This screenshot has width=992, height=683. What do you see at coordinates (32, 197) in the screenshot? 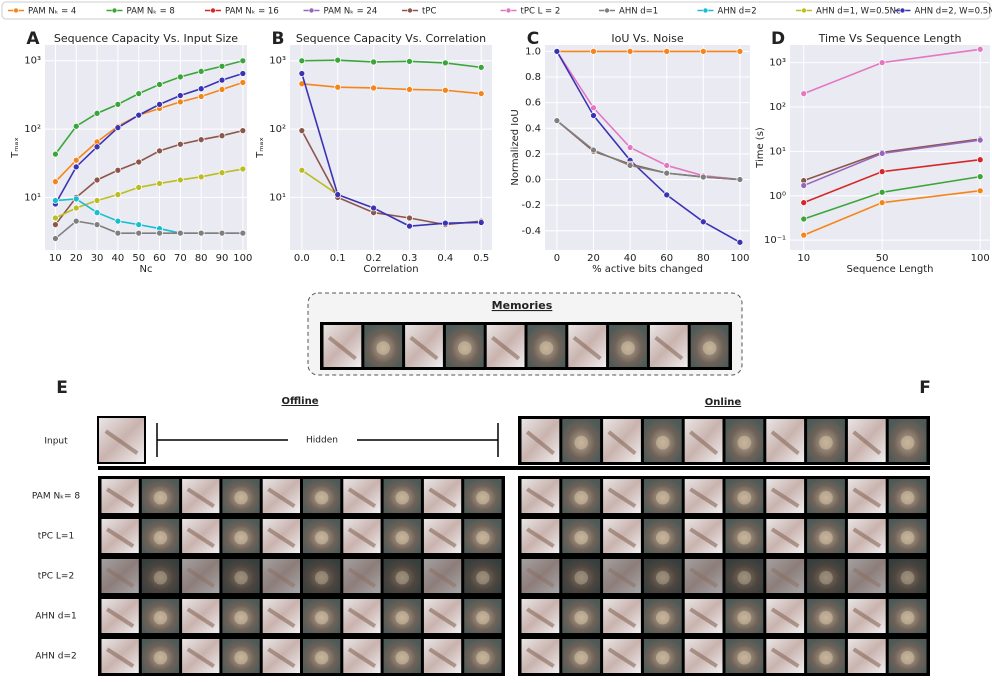
I see `y-tick-label: 10¹` at bounding box center [32, 197].